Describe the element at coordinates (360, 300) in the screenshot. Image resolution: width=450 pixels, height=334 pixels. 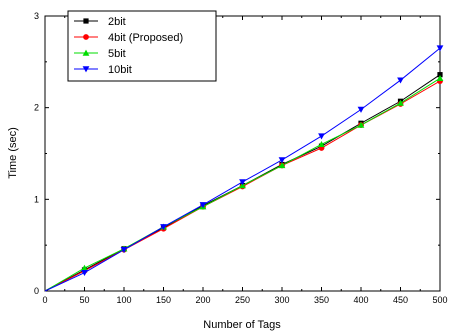
I see `x-tick-label: 400` at that location.